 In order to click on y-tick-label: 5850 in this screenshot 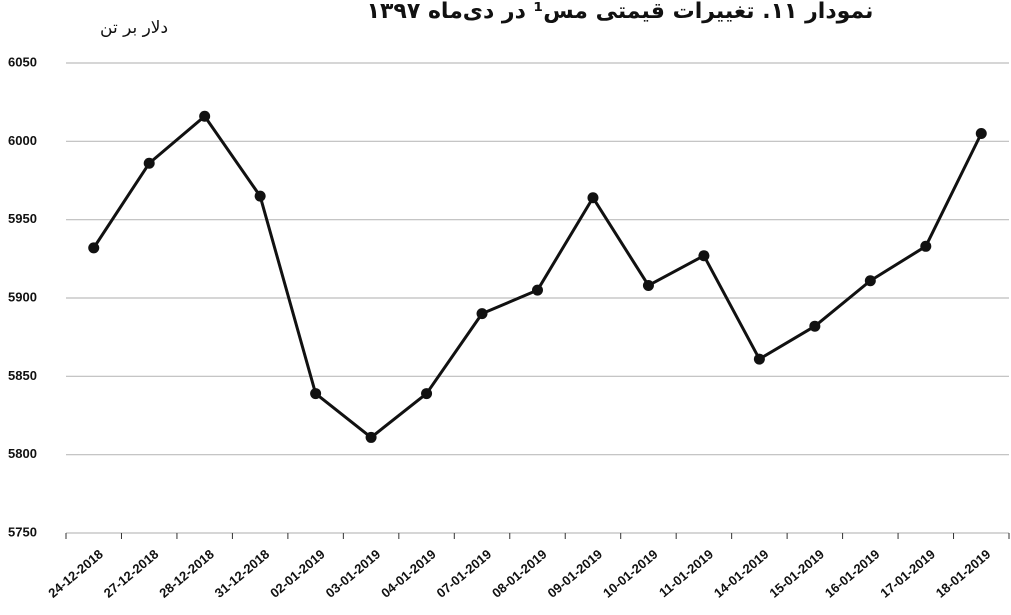, I will do `click(22, 375)`.